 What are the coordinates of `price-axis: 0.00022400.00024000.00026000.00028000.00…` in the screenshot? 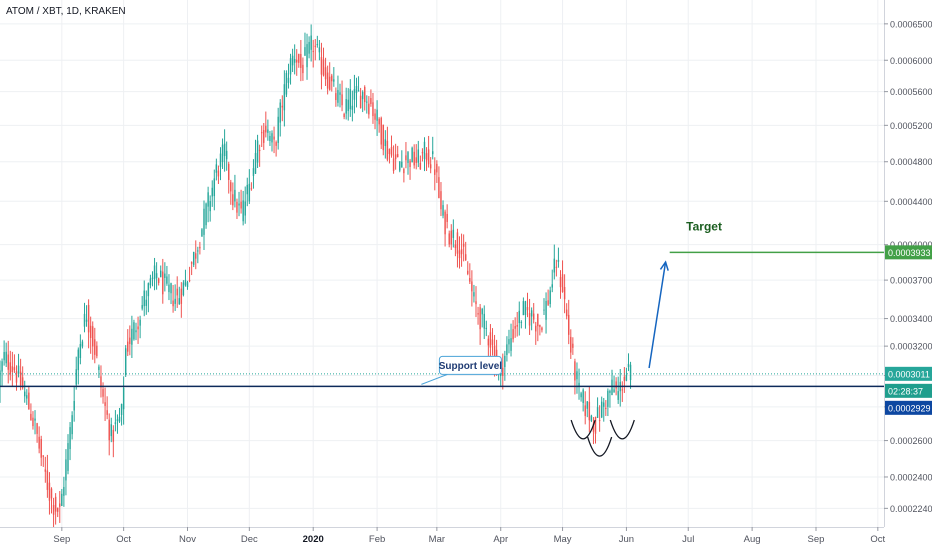 It's located at (908, 275).